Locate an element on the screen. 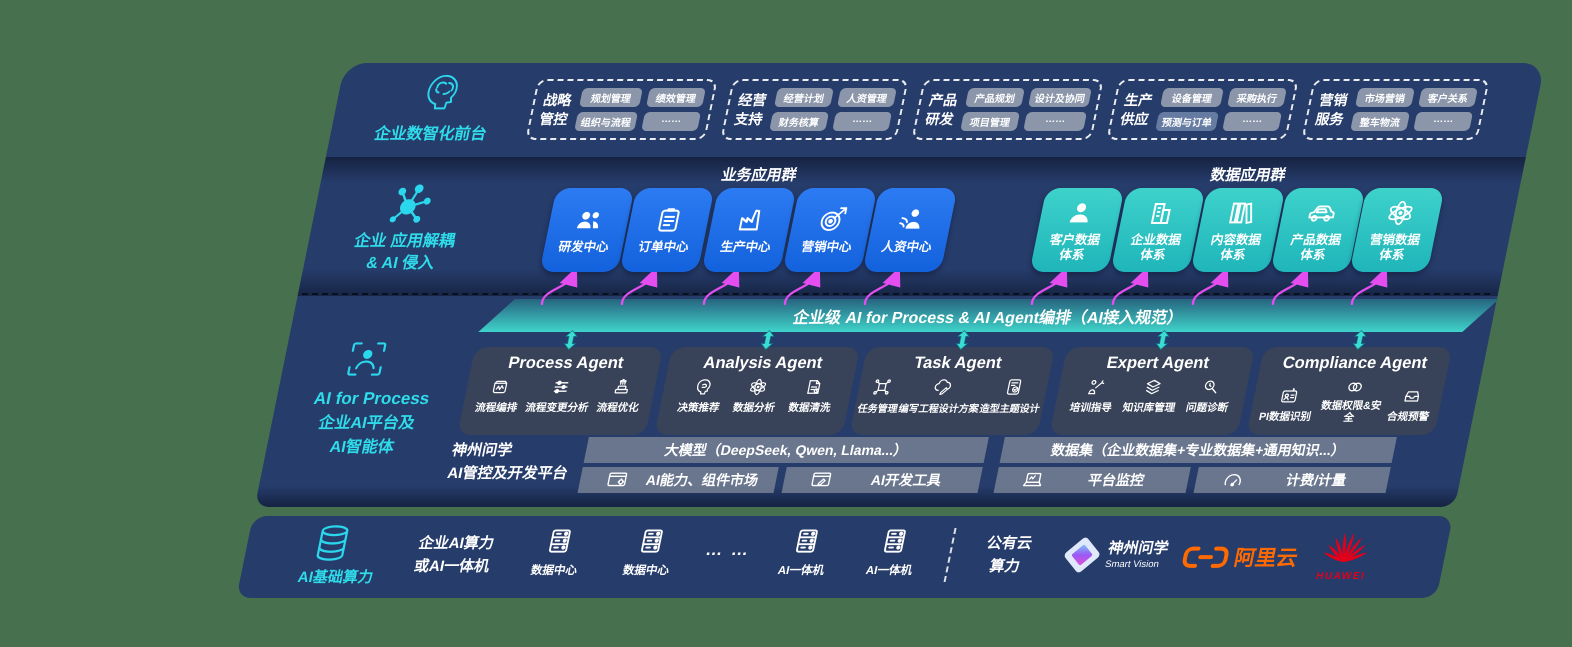 The height and width of the screenshot is (647, 1572). app-label: 营销数据 体系 is located at coordinates (1394, 247).